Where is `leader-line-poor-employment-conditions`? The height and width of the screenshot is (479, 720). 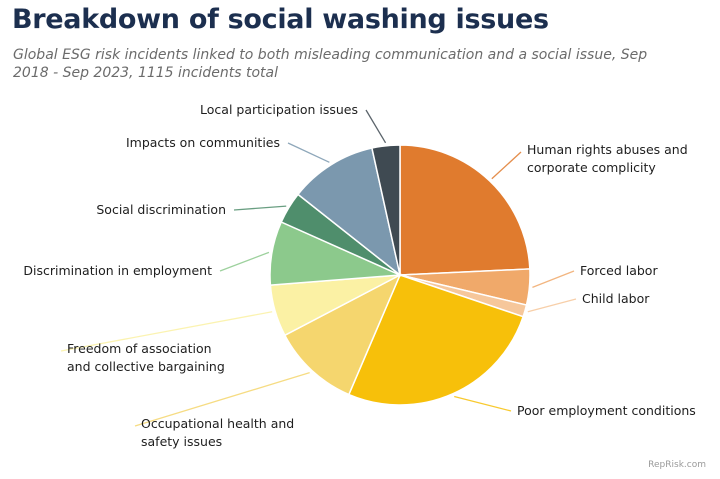
leader-line-poor-employment-conditions is located at coordinates (483, 403).